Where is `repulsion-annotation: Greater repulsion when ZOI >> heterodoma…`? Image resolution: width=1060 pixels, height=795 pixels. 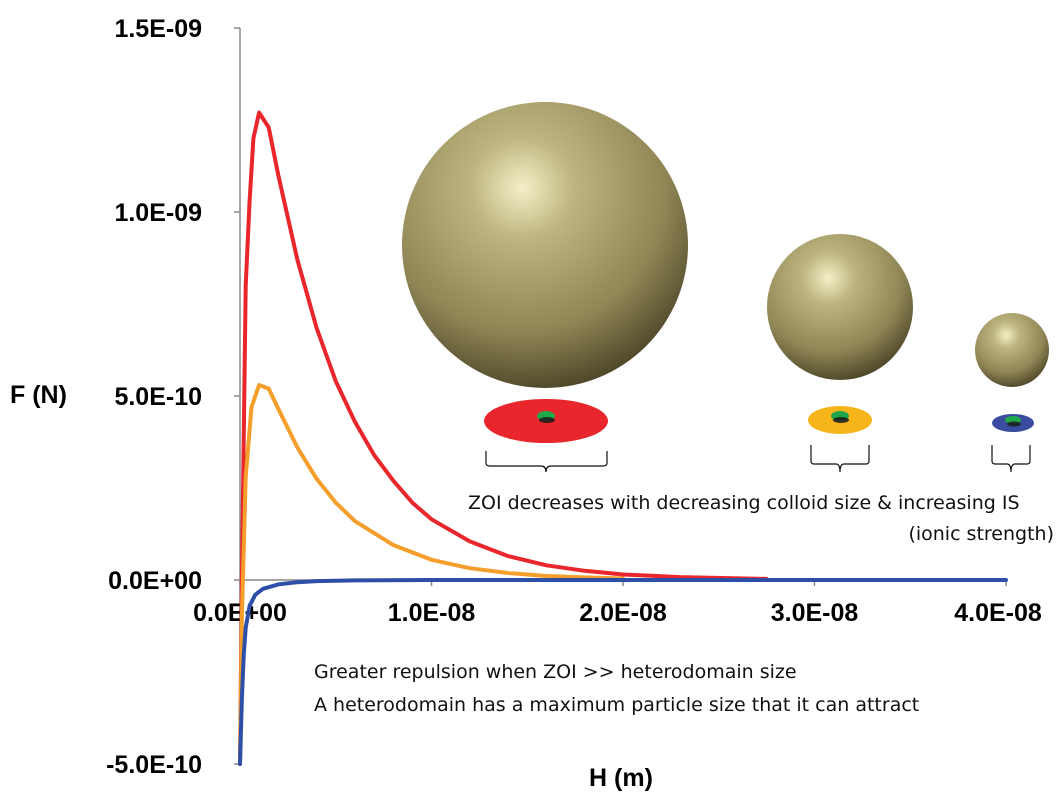 repulsion-annotation: Greater repulsion when ZOI >> heterodoma… is located at coordinates (555, 672).